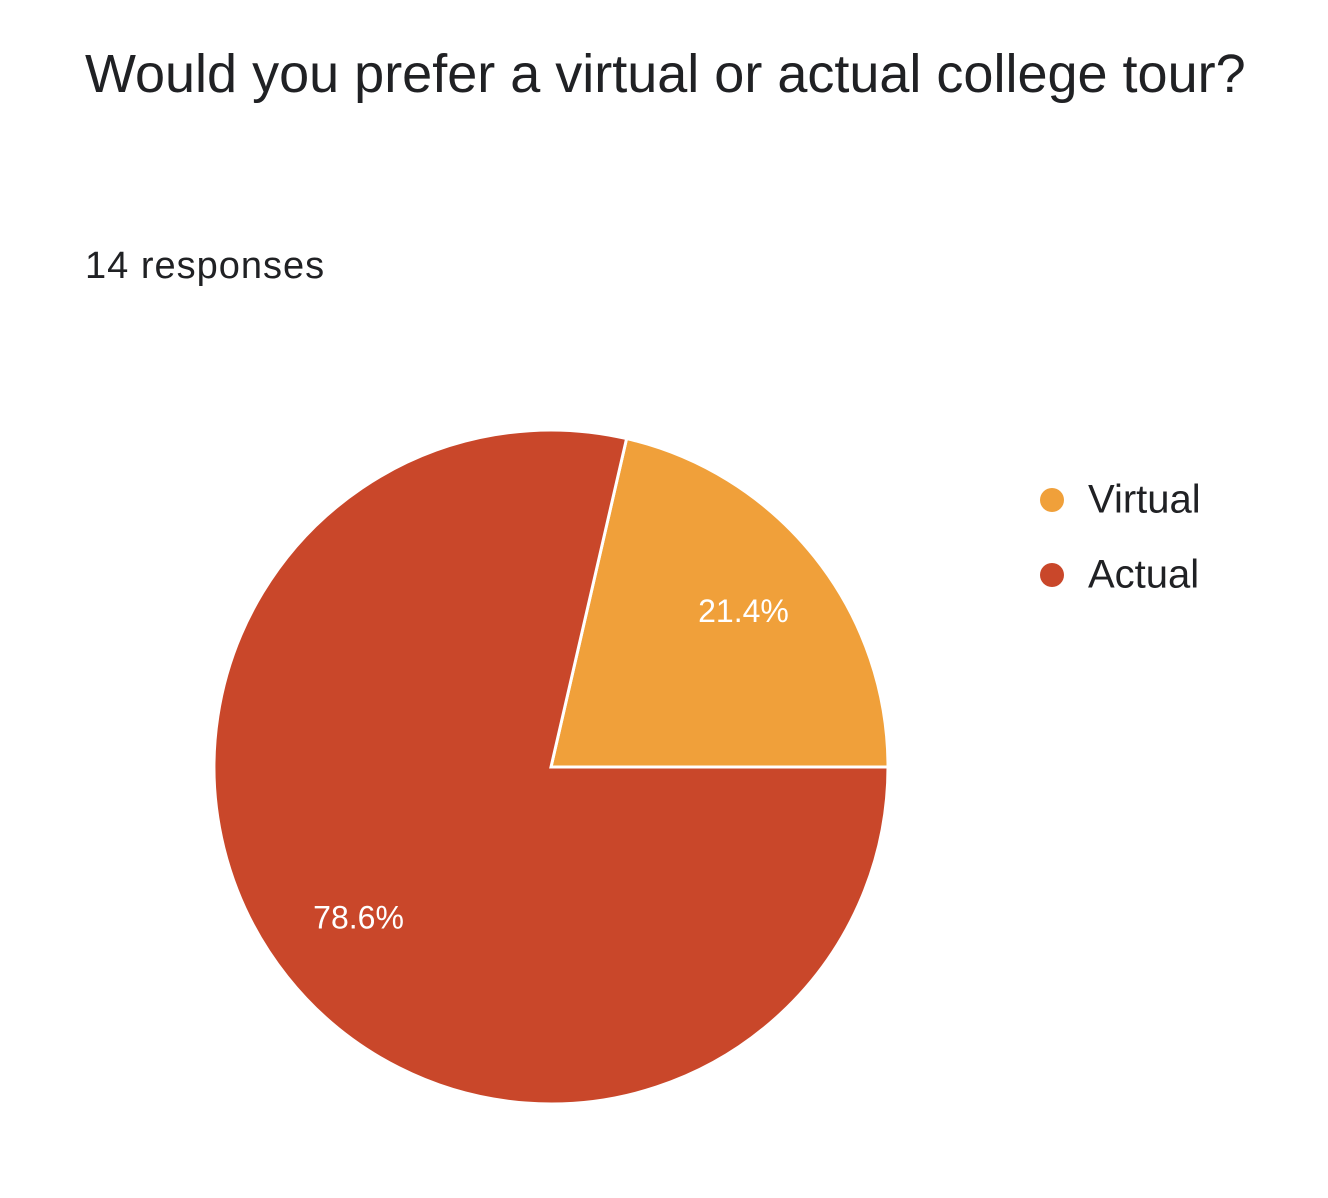 This screenshot has width=1328, height=1198. I want to click on slice-label: 21.4%, so click(743, 611).